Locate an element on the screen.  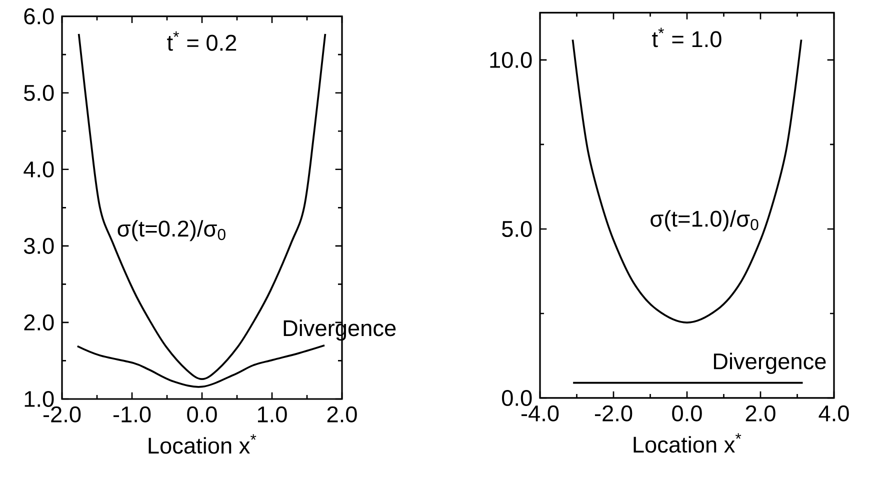
y-tick-label: 2.0 is located at coordinates (39, 322).